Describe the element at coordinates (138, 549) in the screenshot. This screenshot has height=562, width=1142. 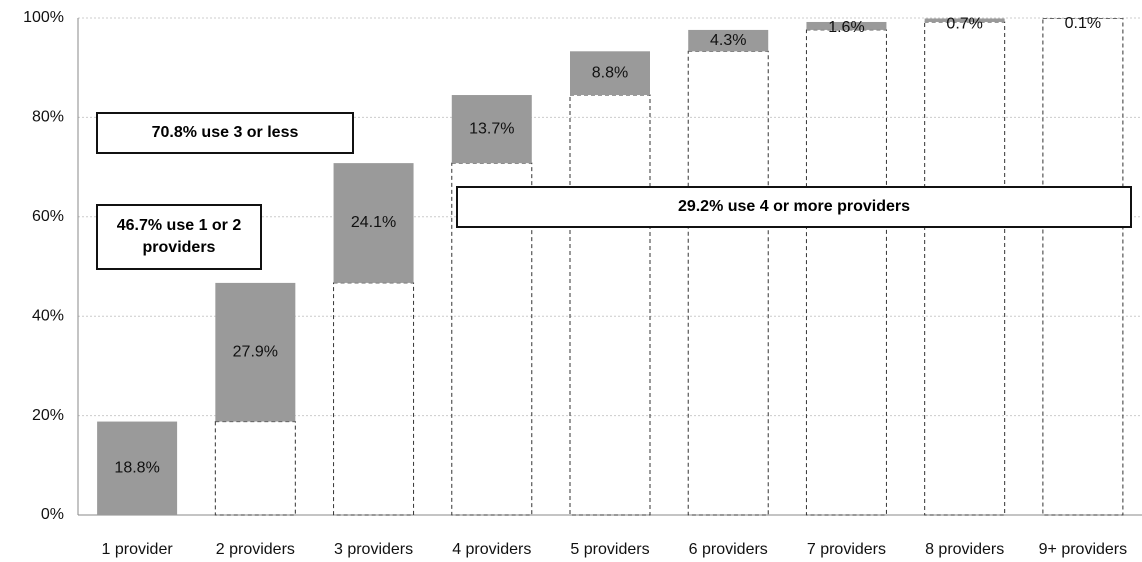
I see `x-tick-label: 1 provider` at that location.